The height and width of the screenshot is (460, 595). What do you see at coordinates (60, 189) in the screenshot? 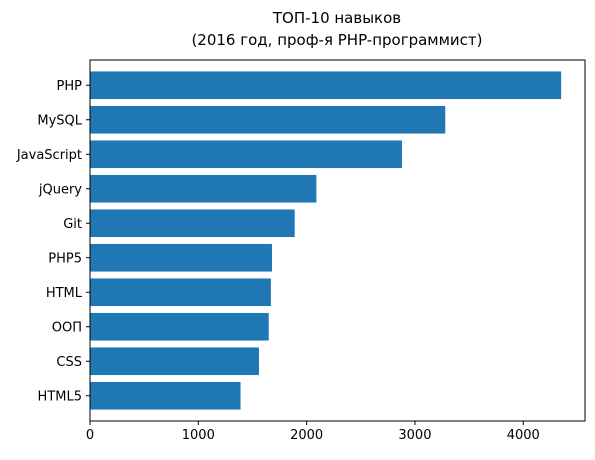
I see `y-tick-label: jQuery` at bounding box center [60, 189].